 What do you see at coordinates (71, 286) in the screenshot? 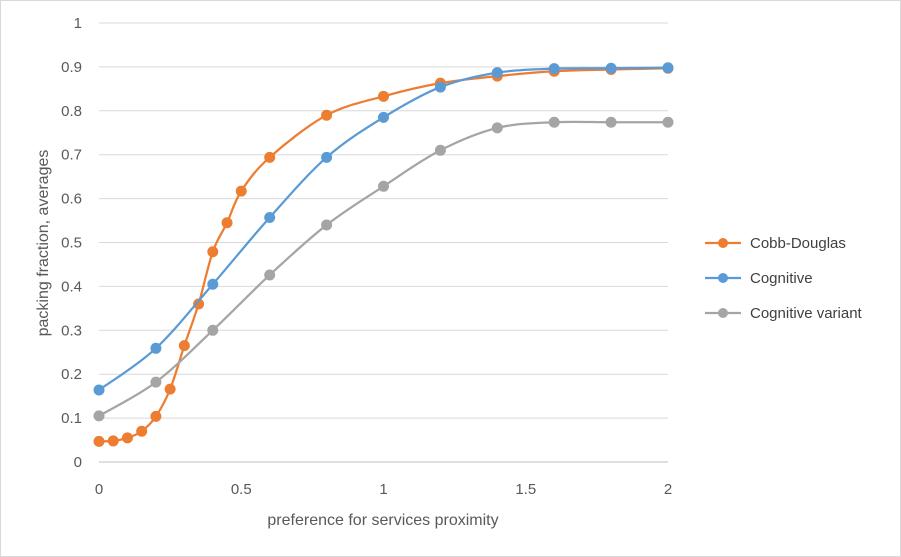
I see `y-tick-label: 0.4` at bounding box center [71, 286].